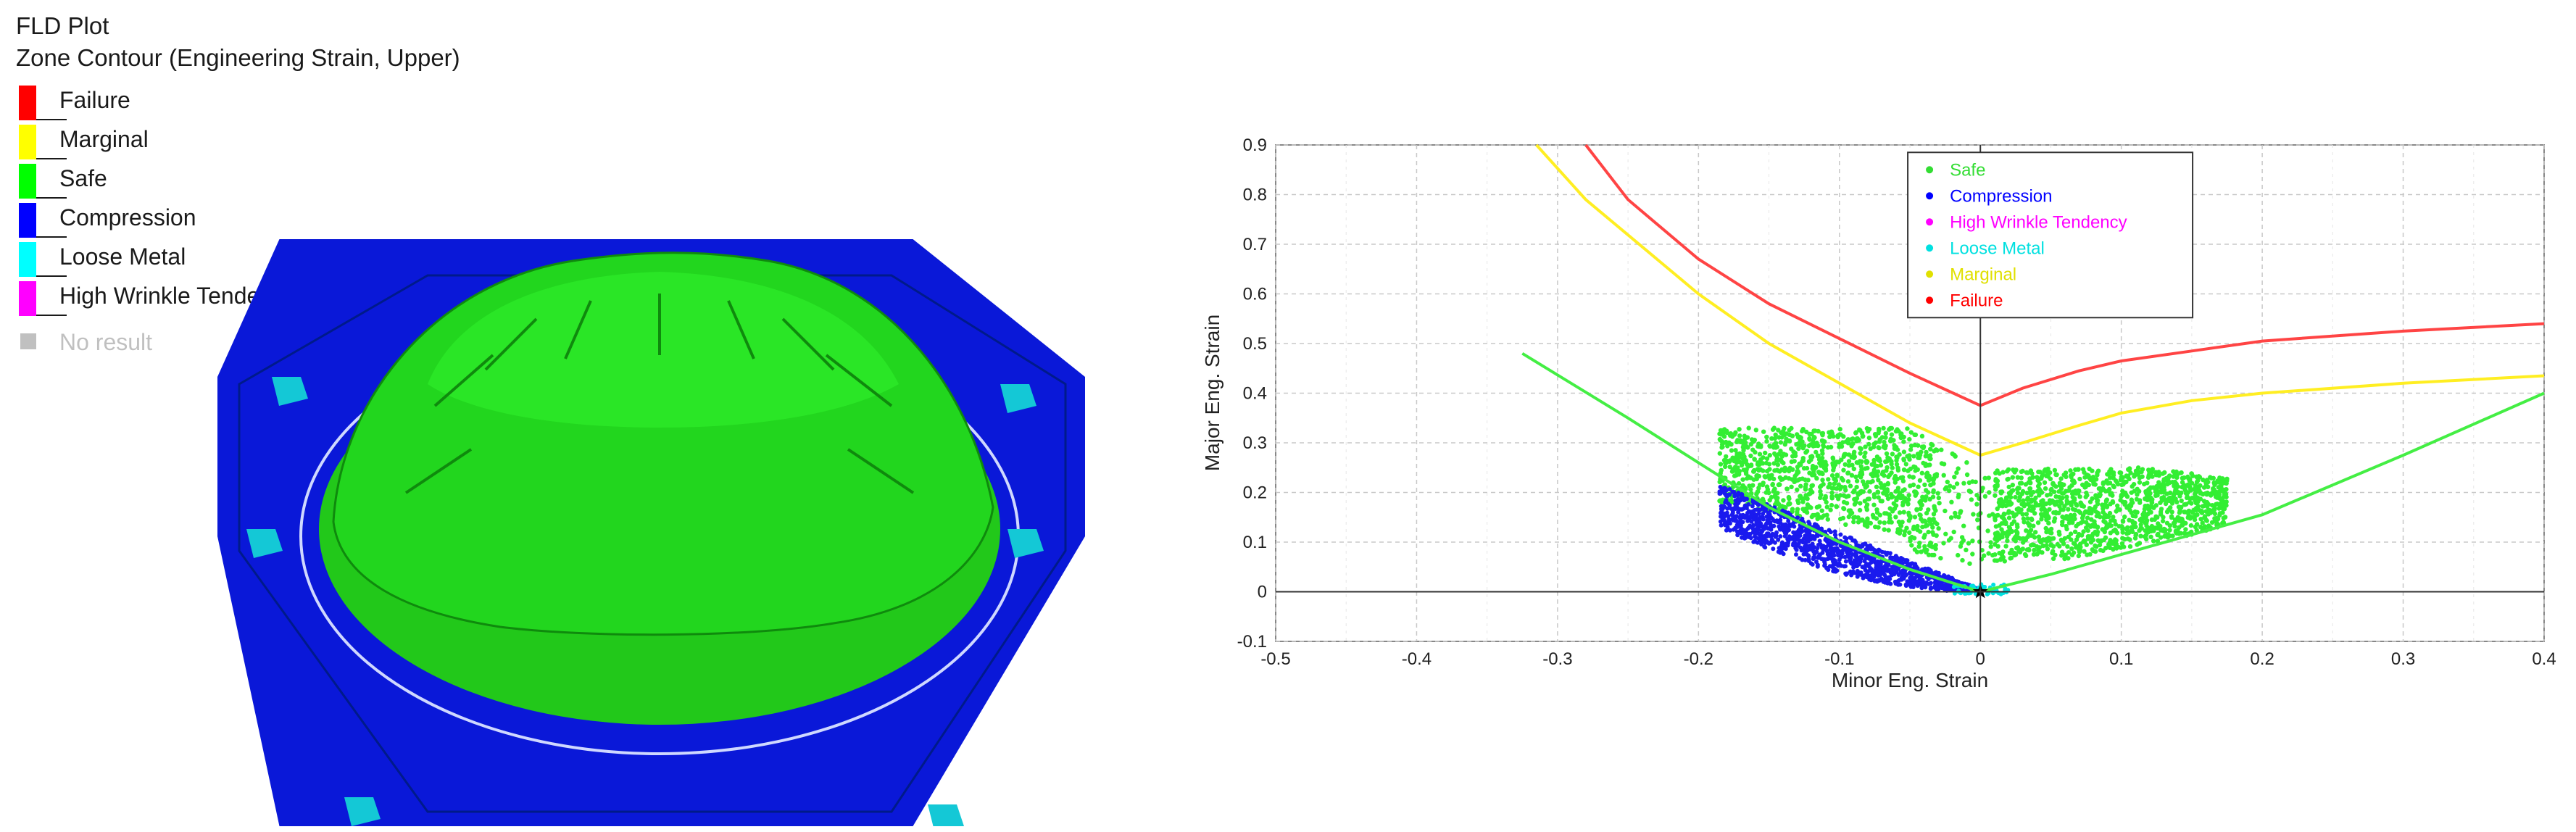 This screenshot has width=2576, height=832. Describe the element at coordinates (1255, 196) in the screenshot. I see `y-tick-label: 0.8` at that location.